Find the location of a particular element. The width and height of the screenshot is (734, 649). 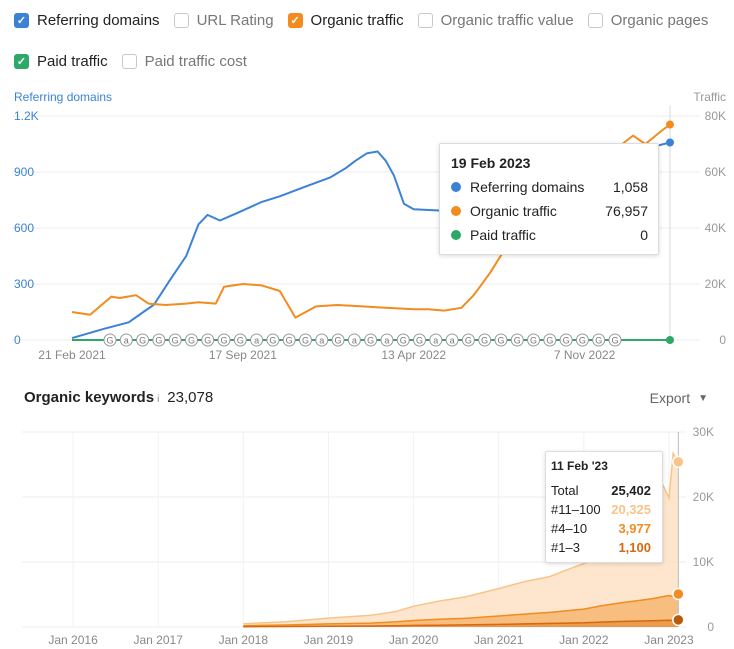

tooltip-row-name: #1–3 is located at coordinates (565, 547).